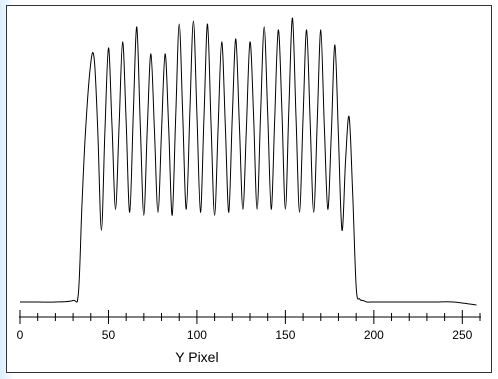 The height and width of the screenshot is (379, 498). What do you see at coordinates (20, 335) in the screenshot?
I see `x-tick-label: 0` at bounding box center [20, 335].